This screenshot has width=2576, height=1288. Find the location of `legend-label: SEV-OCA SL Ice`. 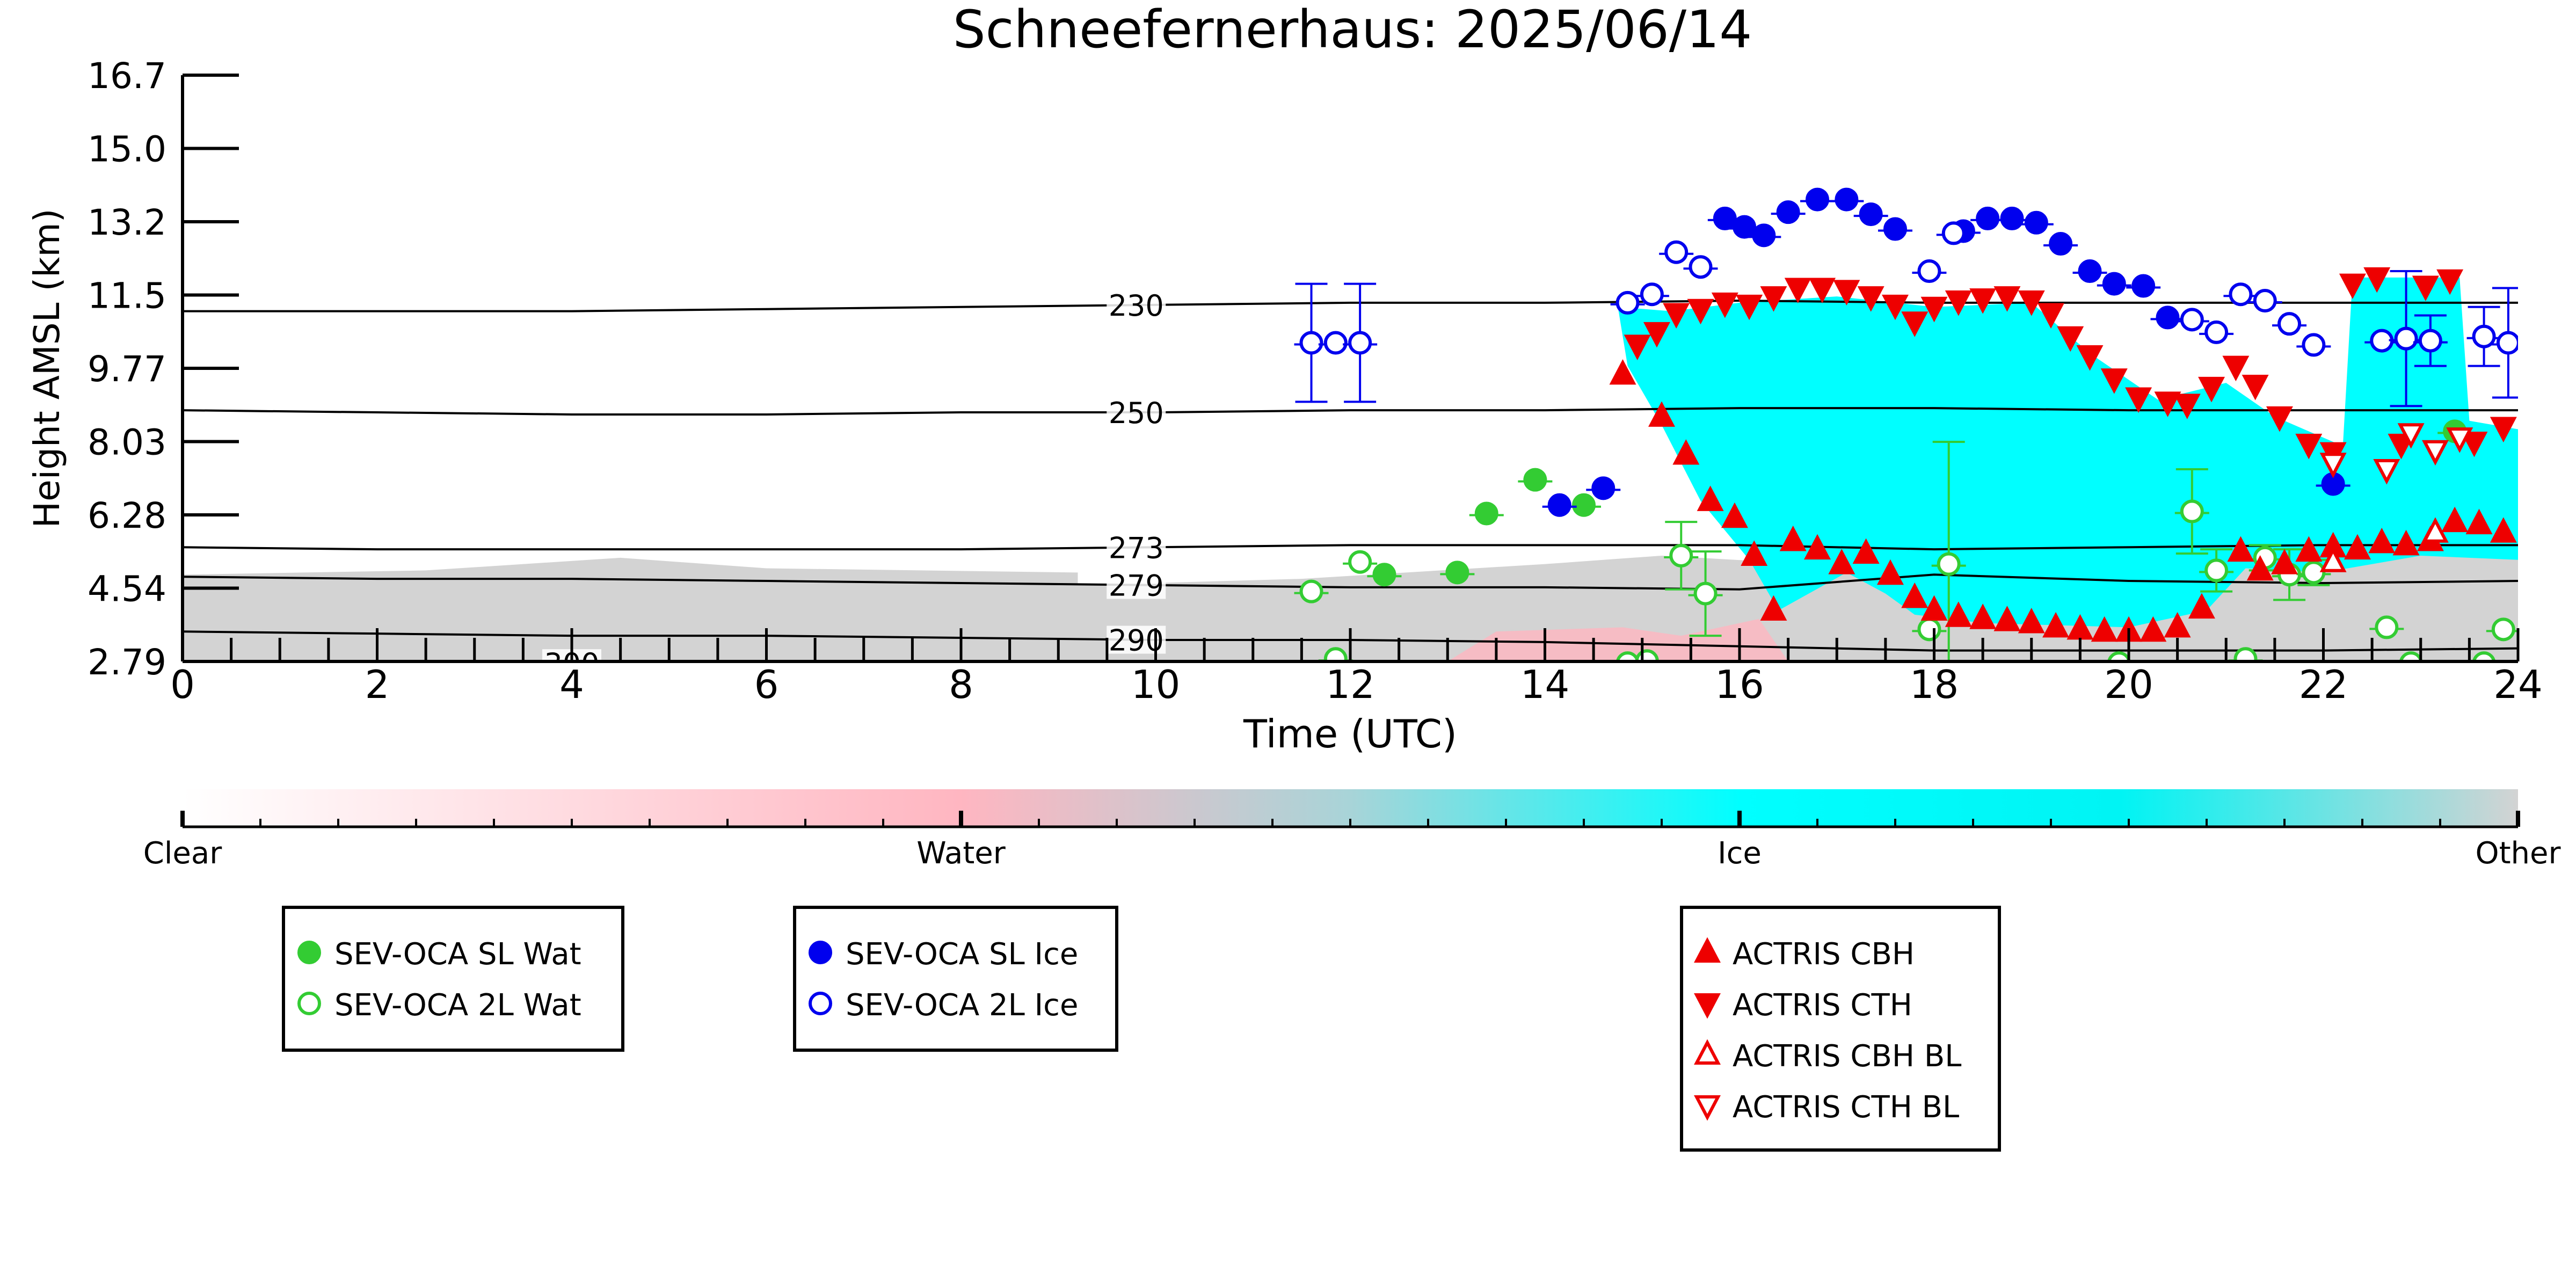

legend-label: SEV-OCA SL Ice is located at coordinates (962, 954).